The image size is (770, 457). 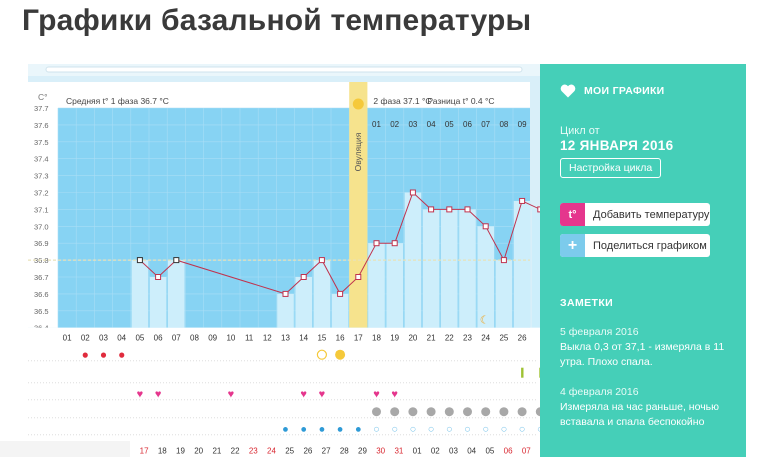 What do you see at coordinates (485, 338) in the screenshot?
I see `cycle-day: 24` at bounding box center [485, 338].